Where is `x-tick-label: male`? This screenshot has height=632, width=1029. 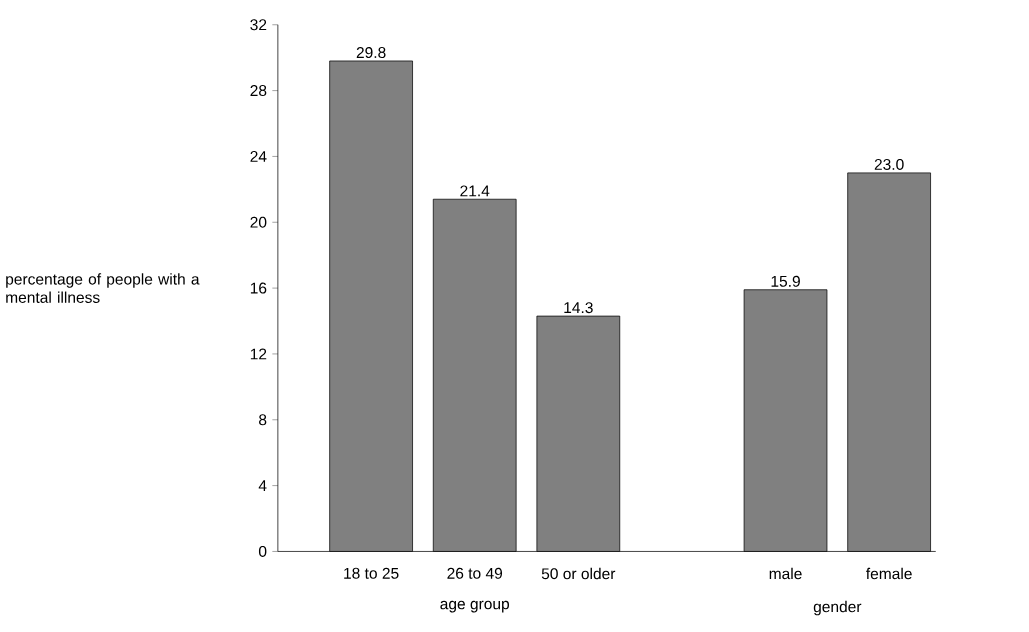 x-tick-label: male is located at coordinates (785, 573).